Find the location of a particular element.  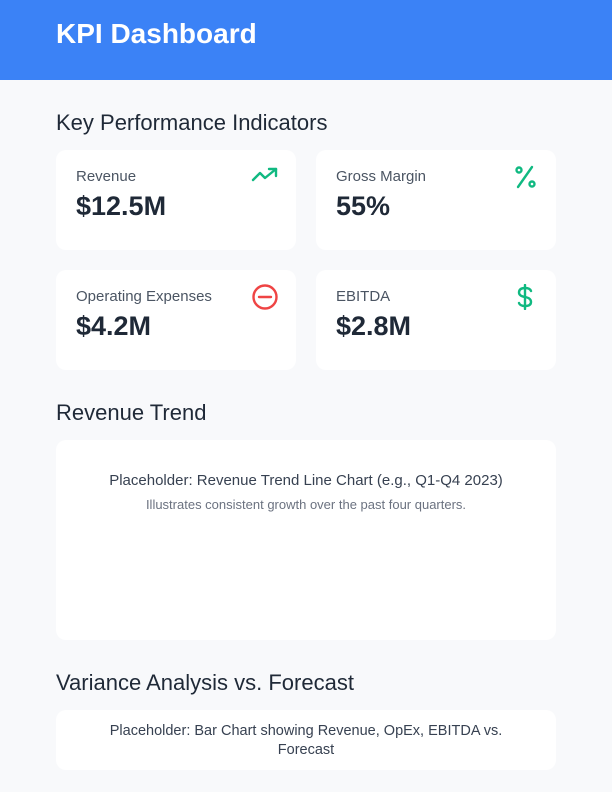

minus-circle-icon is located at coordinates (265, 297).